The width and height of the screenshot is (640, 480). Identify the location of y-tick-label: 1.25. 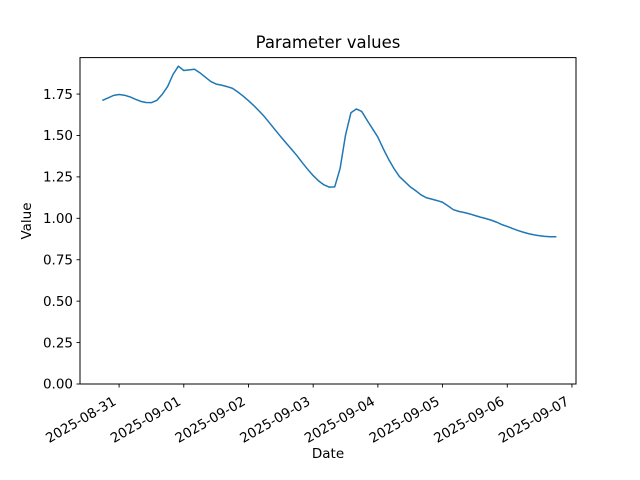
(58, 178).